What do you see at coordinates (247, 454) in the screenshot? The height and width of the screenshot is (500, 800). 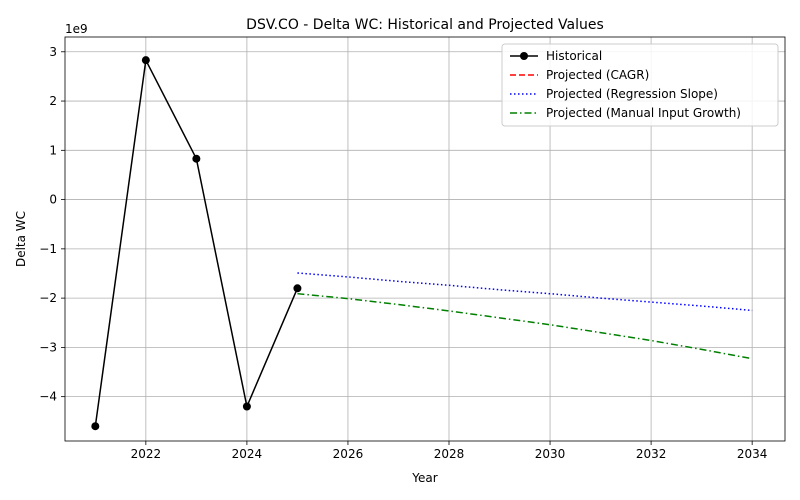 I see `x-tick-label: 2024` at bounding box center [247, 454].